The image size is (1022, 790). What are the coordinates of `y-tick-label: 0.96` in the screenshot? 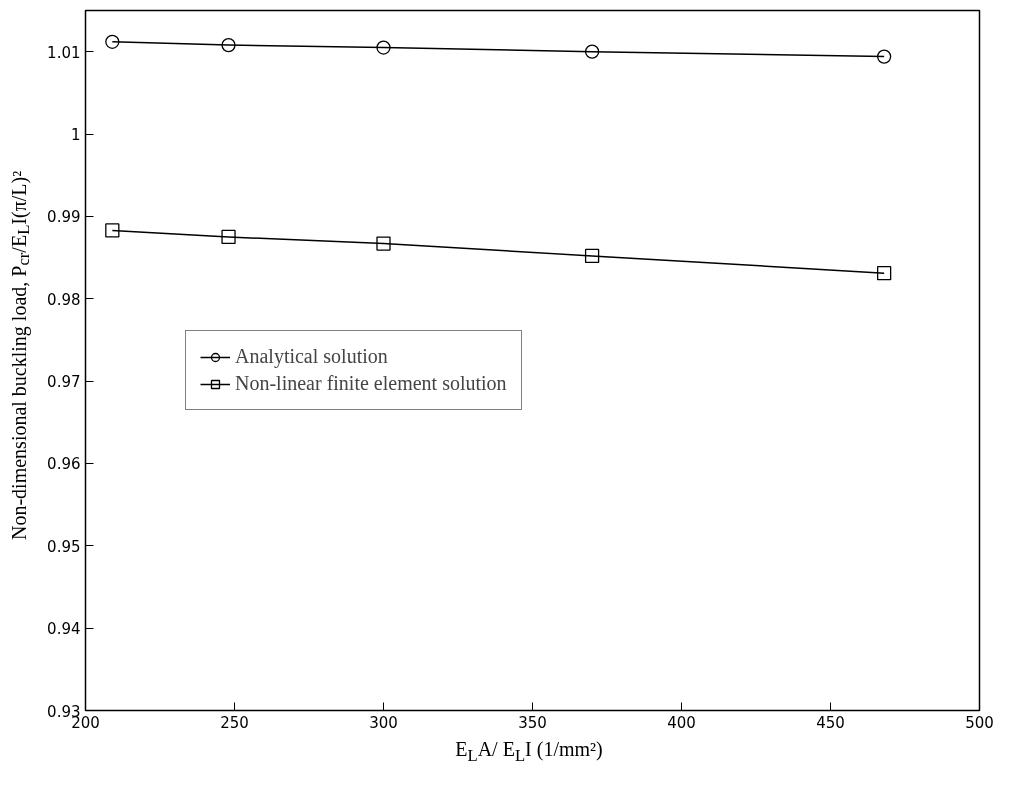 It's located at (64, 464).